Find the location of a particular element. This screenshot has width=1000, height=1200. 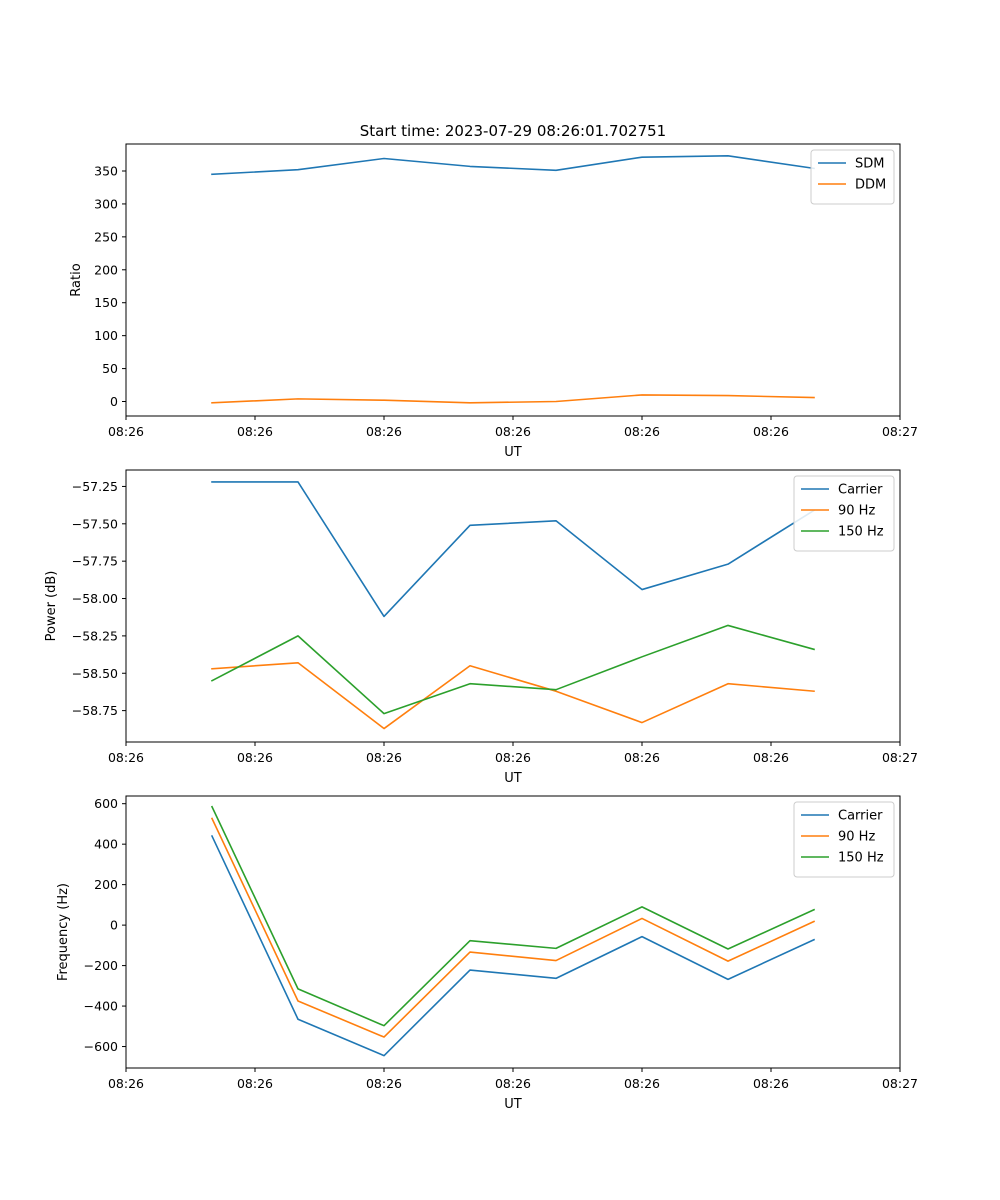

y-tick-label: 50 is located at coordinates (110, 368).